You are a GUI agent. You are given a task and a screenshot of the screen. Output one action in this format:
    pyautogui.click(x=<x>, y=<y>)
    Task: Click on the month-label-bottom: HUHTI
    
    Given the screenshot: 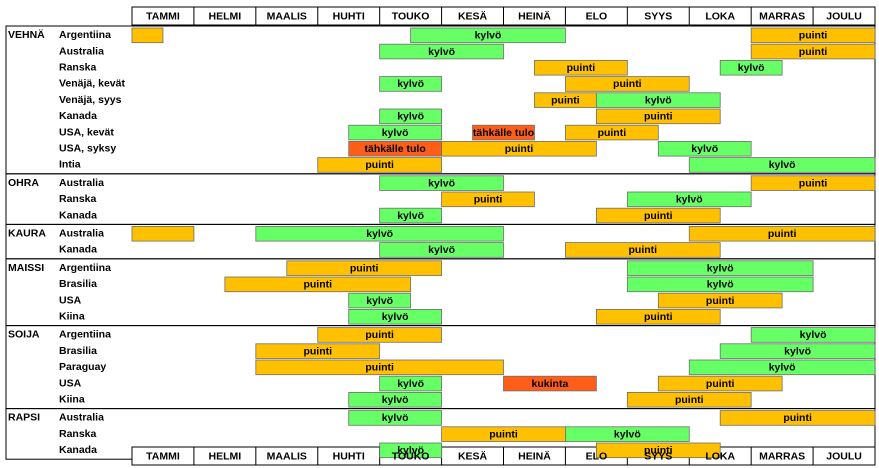 What is the action you would take?
    pyautogui.click(x=349, y=457)
    